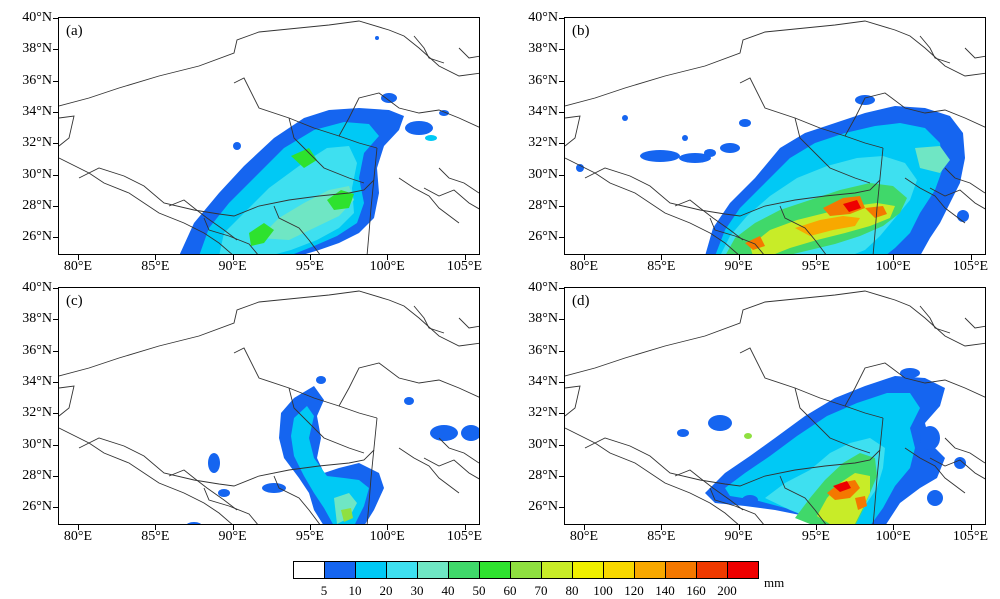 This screenshot has height=599, width=1000. Describe the element at coordinates (665, 590) in the screenshot. I see `colorbar-tick-label: 140` at that location.